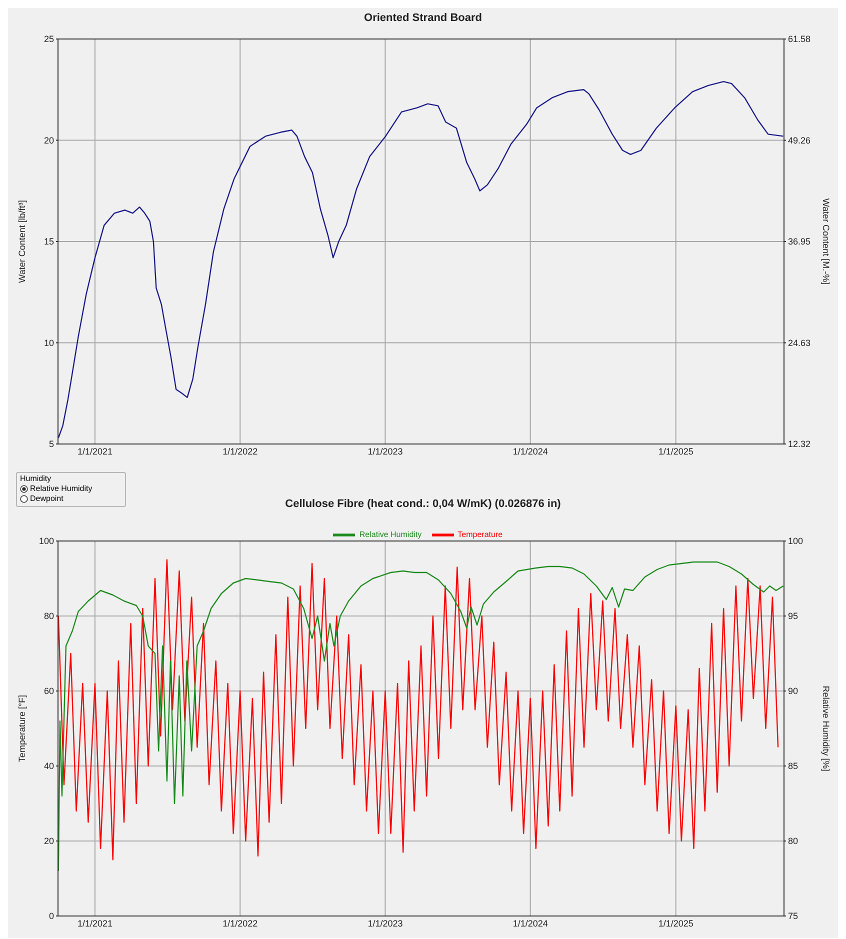  What do you see at coordinates (793, 916) in the screenshot?
I see `y2-tick-label: 75` at bounding box center [793, 916].